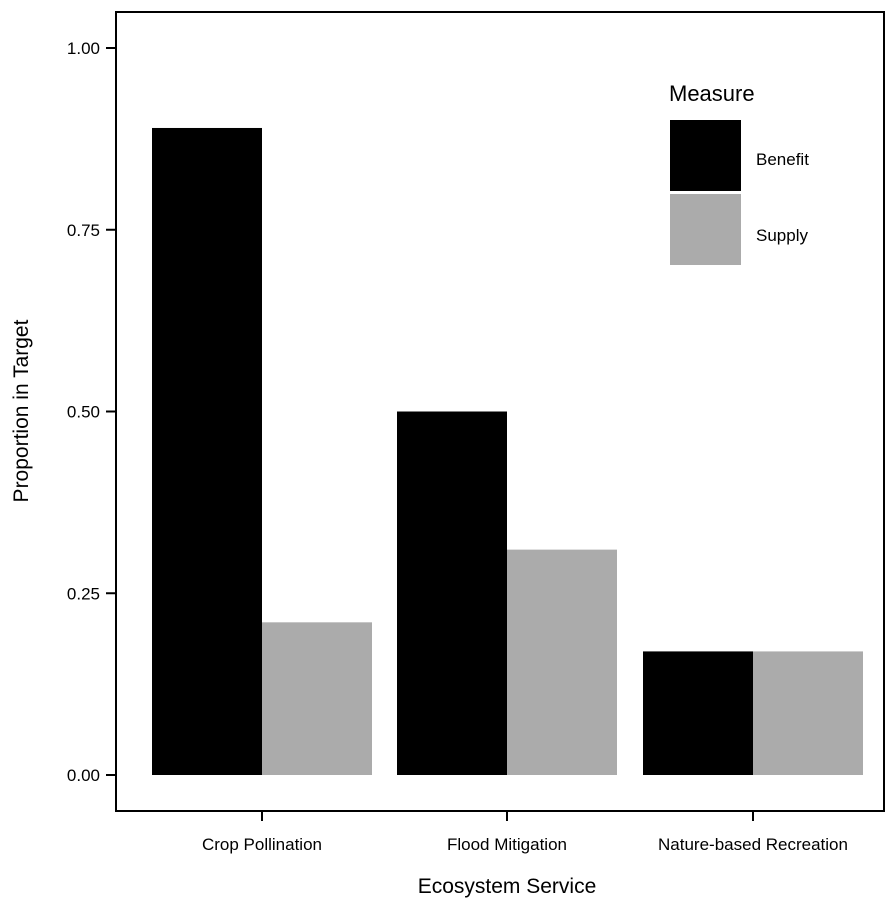 This screenshot has height=899, width=891. Describe the element at coordinates (782, 235) in the screenshot. I see `legend-label-supply: Supply` at that location.